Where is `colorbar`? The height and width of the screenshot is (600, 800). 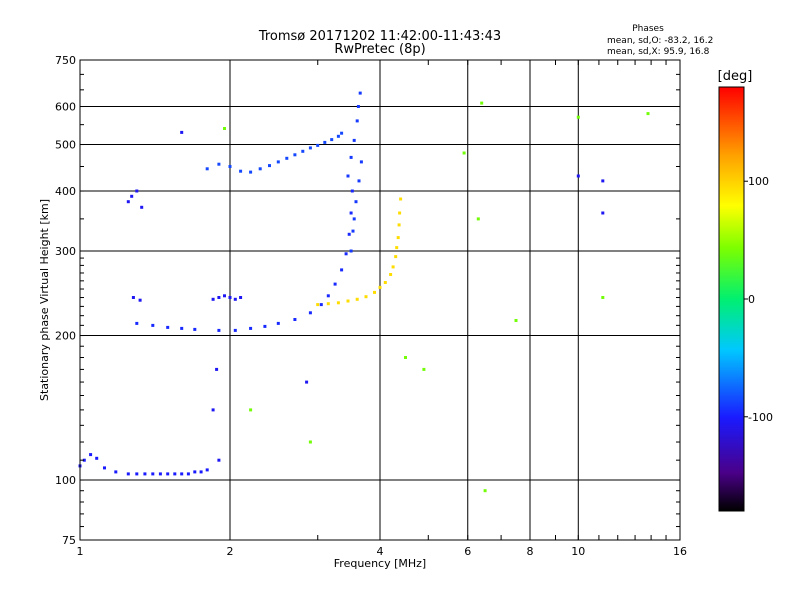 colorbar is located at coordinates (731, 299).